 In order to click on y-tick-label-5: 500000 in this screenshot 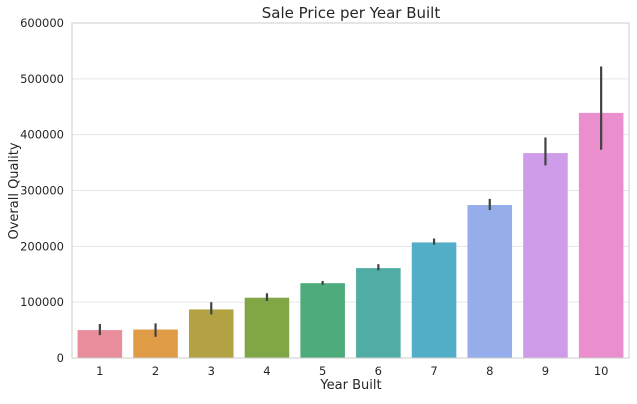, I will do `click(42, 79)`.